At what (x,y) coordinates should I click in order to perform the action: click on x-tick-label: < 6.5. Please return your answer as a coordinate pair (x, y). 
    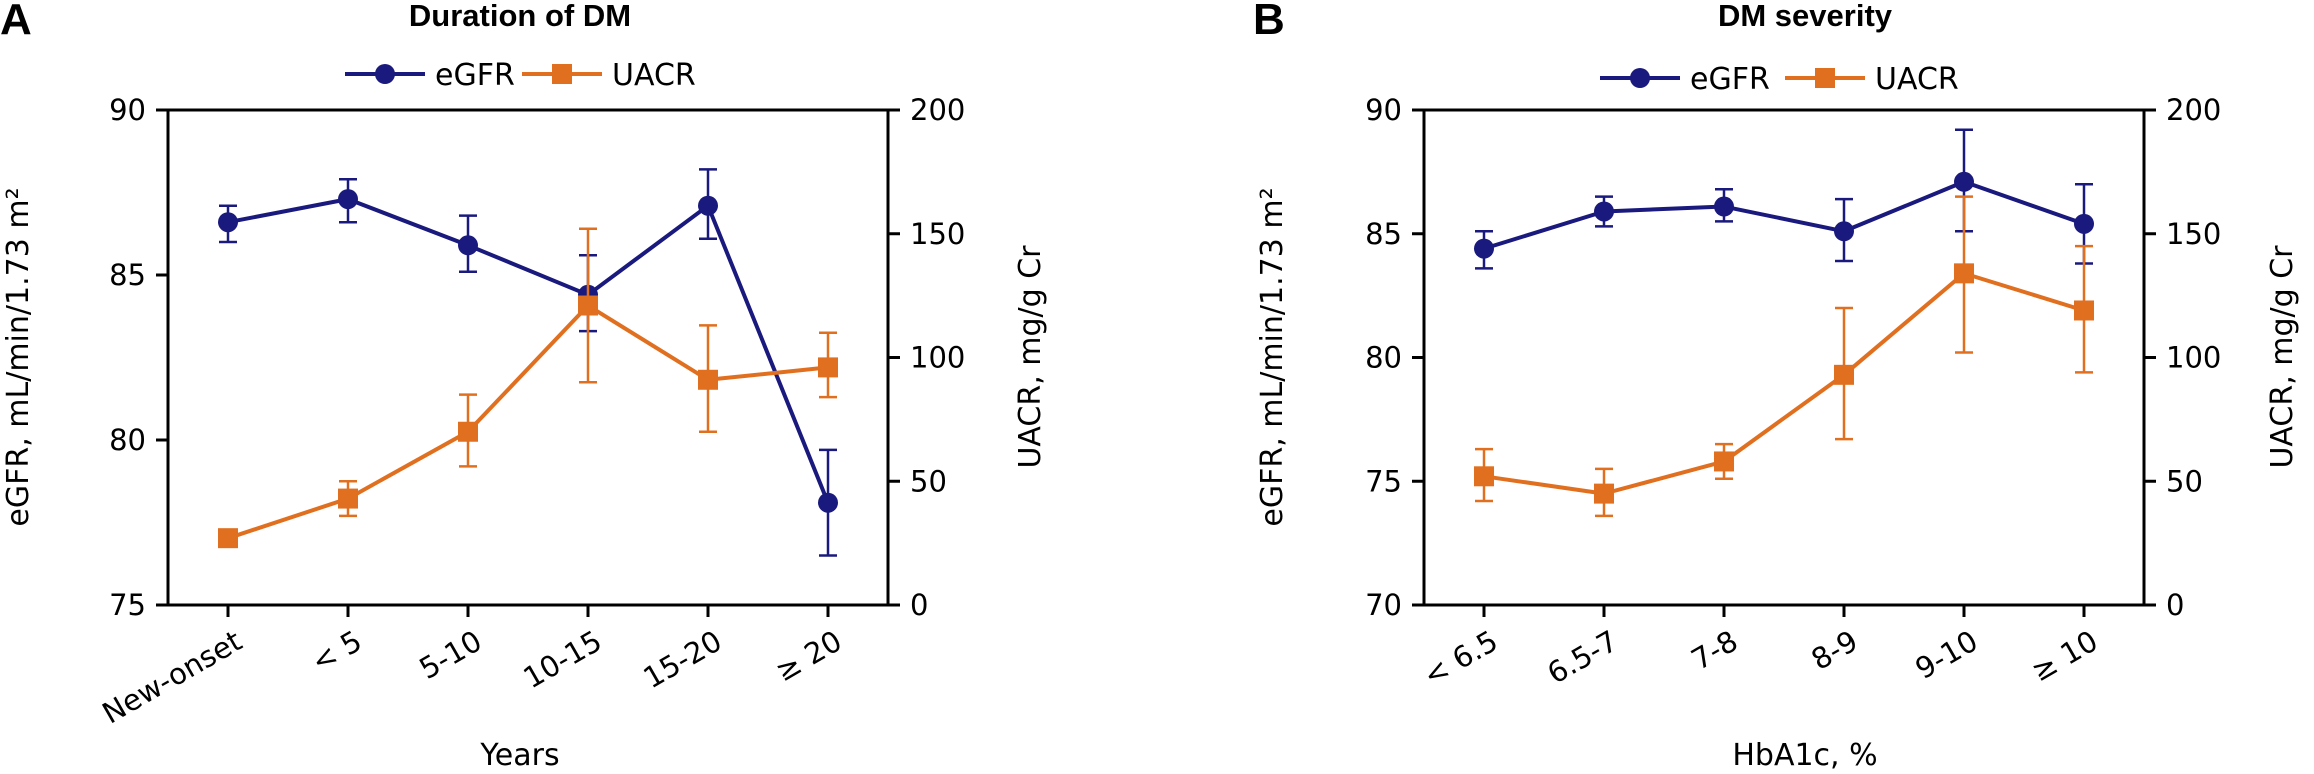
    Looking at the image, I should click on (1461, 658).